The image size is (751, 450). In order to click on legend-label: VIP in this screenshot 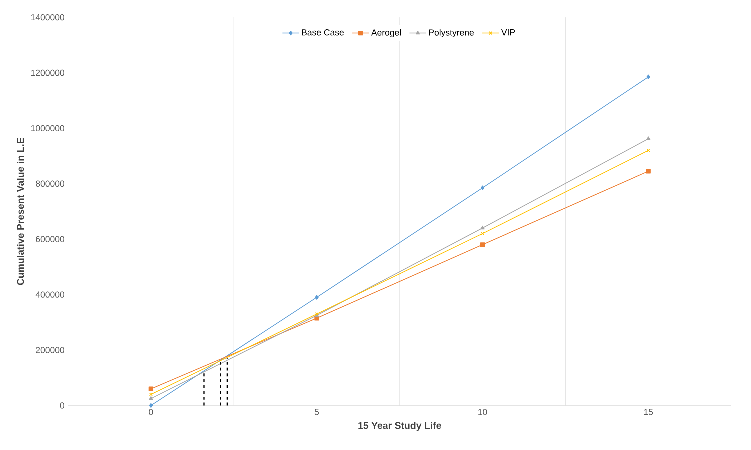, I will do `click(508, 33)`.